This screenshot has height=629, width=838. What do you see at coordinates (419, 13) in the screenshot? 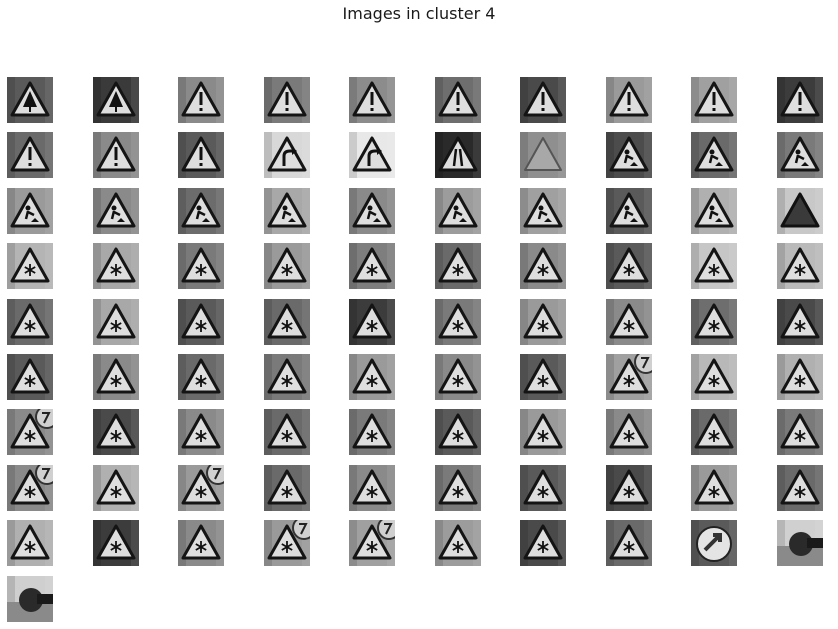
I see `figure-title: Images in cluster 4` at bounding box center [419, 13].